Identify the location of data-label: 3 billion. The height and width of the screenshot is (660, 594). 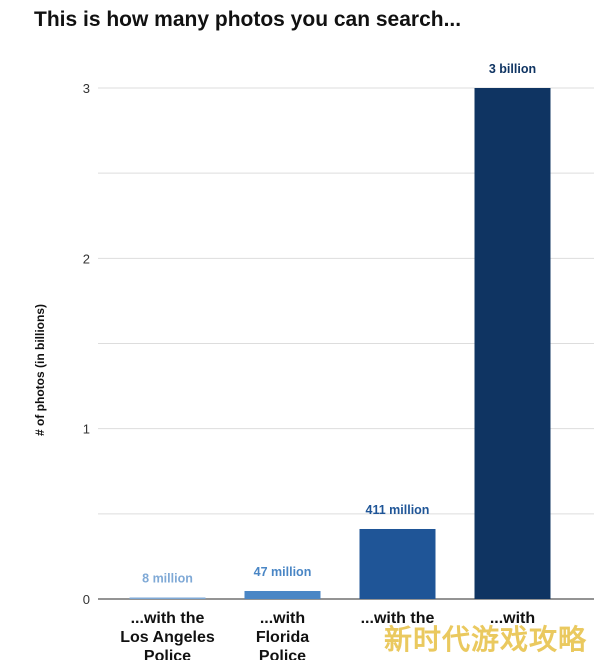
(512, 69).